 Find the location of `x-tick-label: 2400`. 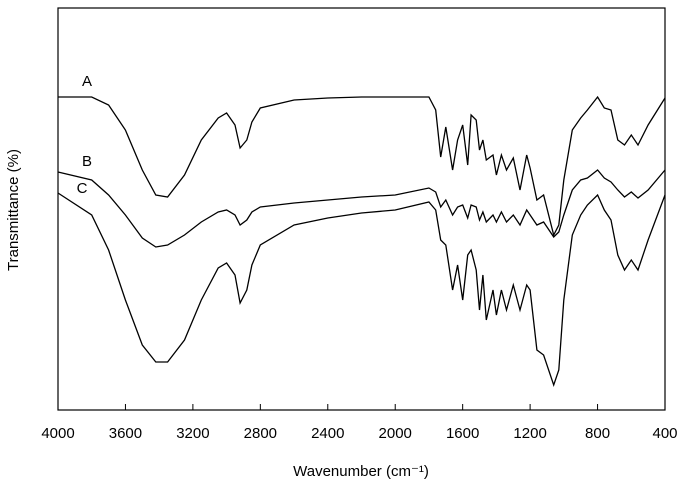

x-tick-label: 2400 is located at coordinates (327, 433).